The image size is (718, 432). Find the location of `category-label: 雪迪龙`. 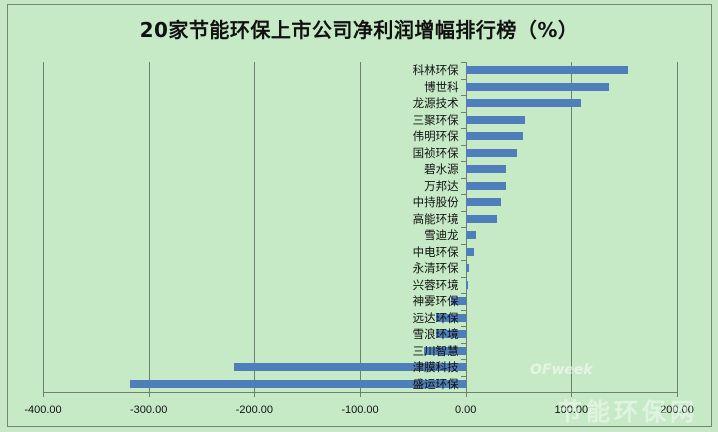

category-label: 雪迪龙 is located at coordinates (441, 235).